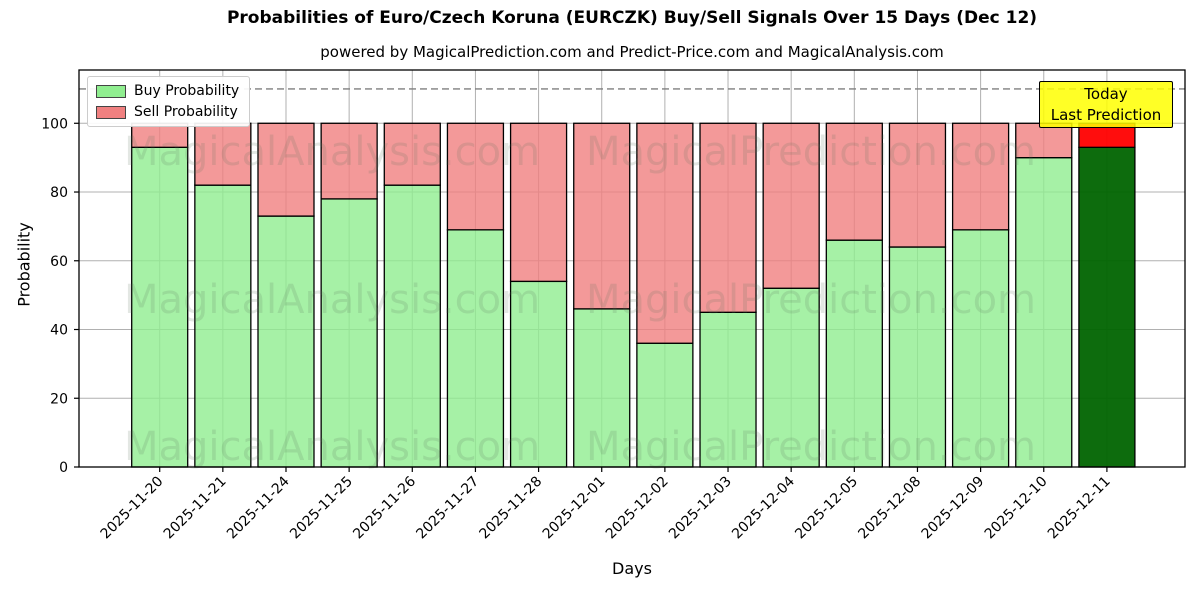  Describe the element at coordinates (574, 508) in the screenshot. I see `x-tick-label: 2025-12-01` at that location.